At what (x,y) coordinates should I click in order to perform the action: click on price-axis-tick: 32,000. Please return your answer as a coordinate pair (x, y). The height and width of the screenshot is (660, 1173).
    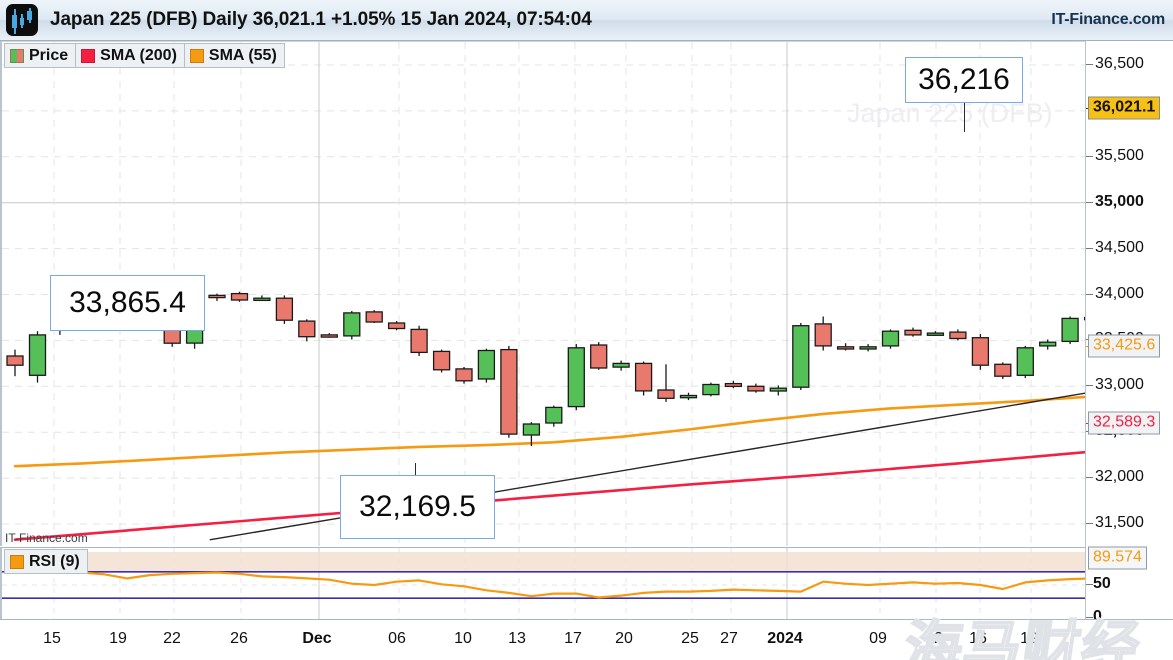
    Looking at the image, I should click on (1119, 477).